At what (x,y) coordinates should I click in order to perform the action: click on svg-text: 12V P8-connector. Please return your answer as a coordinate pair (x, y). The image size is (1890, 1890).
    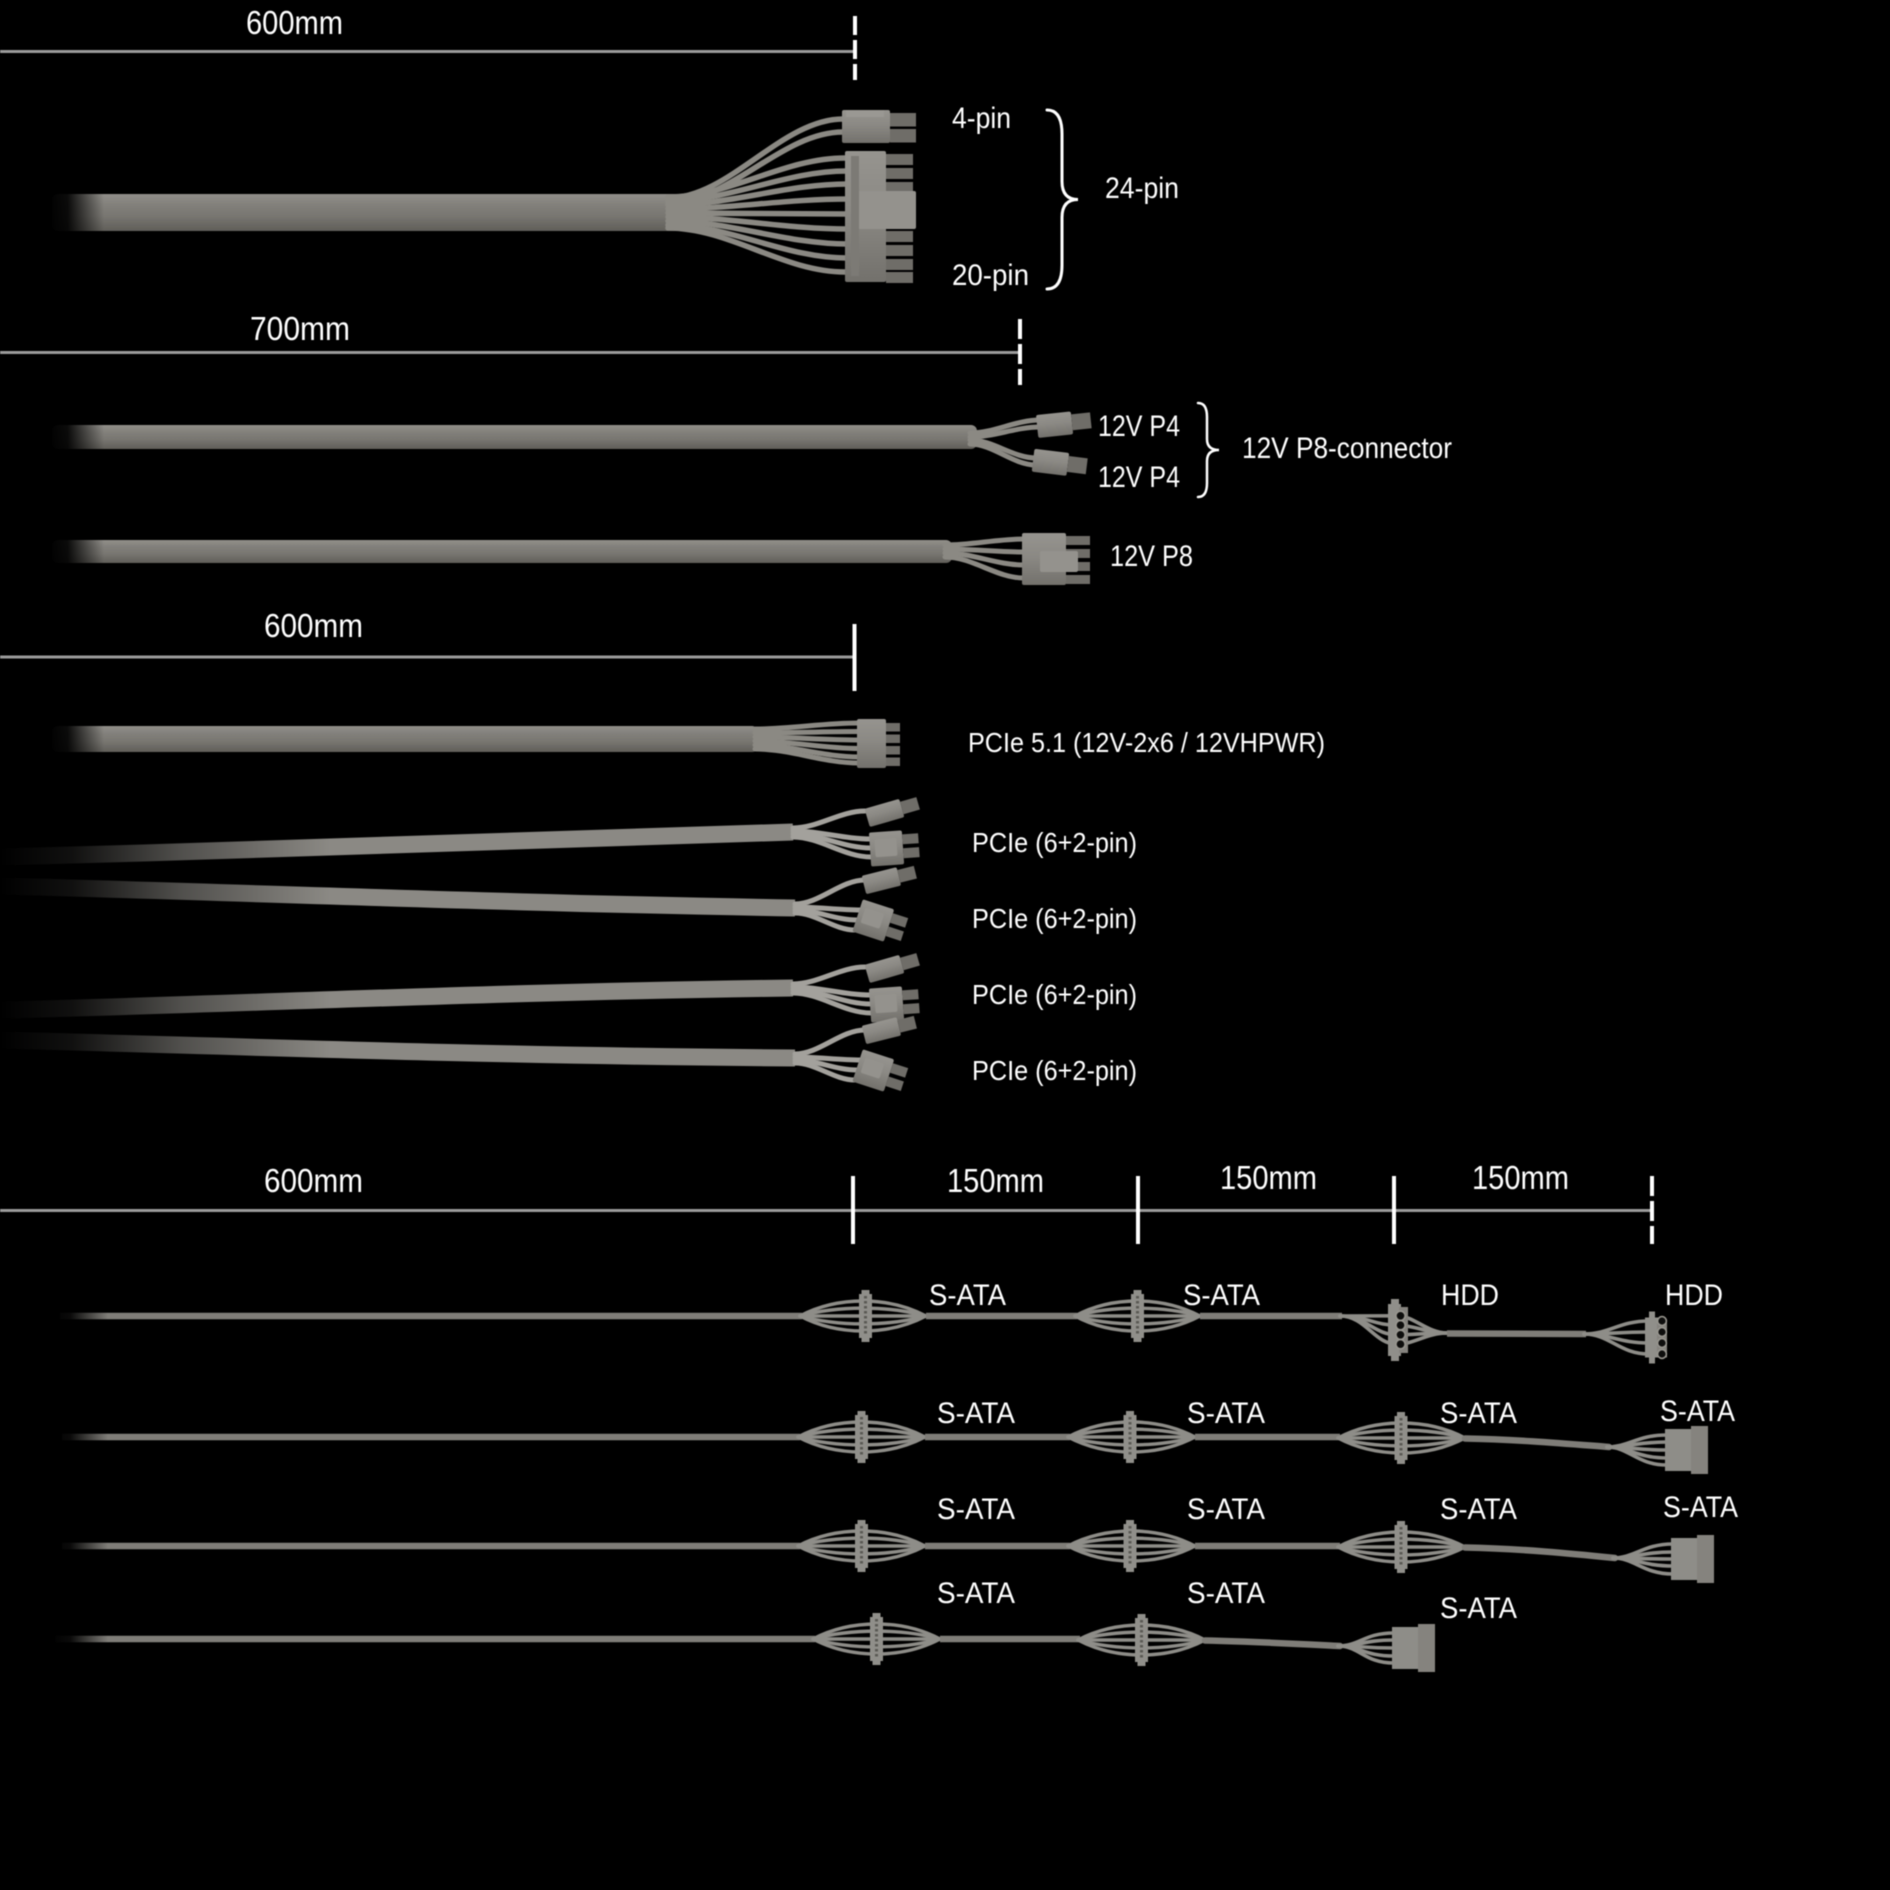
    Looking at the image, I should click on (1347, 448).